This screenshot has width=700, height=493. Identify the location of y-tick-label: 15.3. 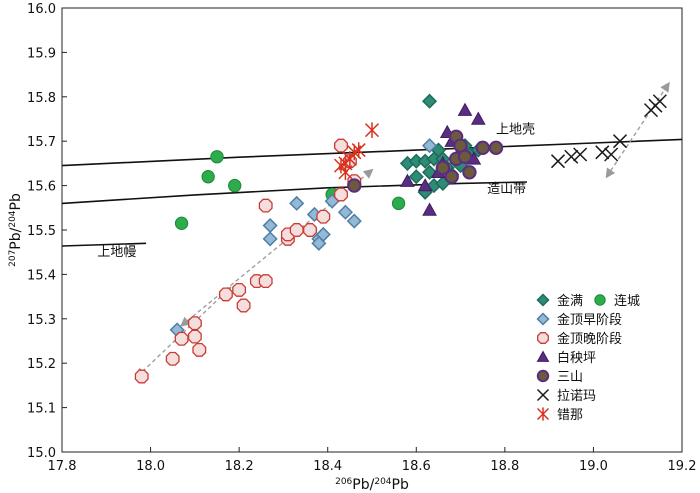
(41, 320).